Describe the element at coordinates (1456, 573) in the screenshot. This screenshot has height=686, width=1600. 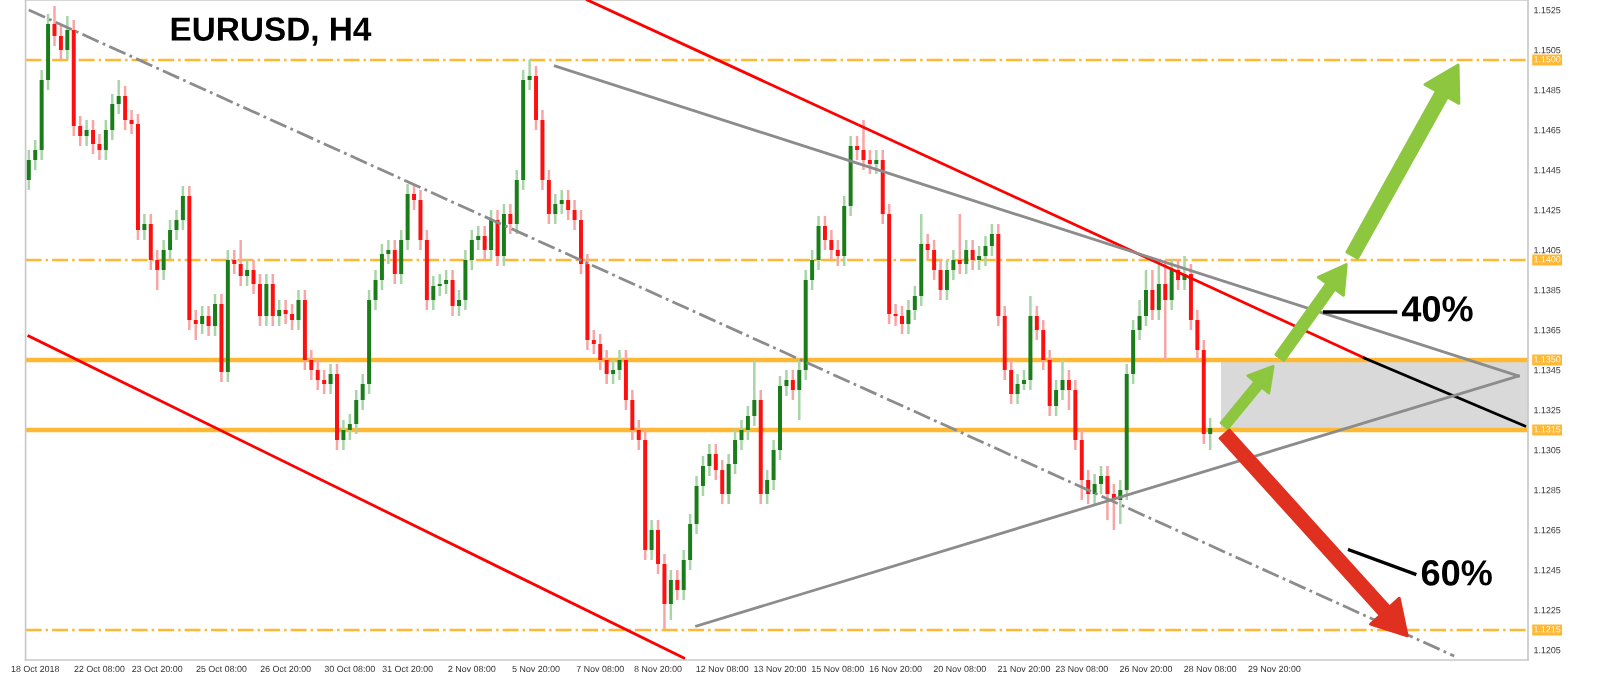
I see `annotation: 60%` at that location.